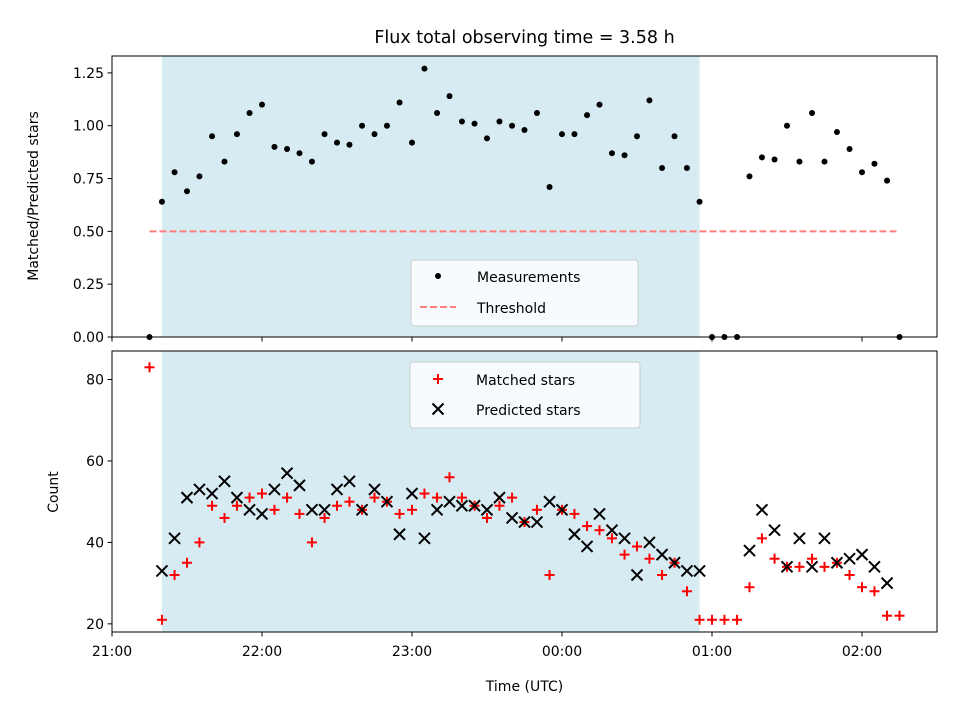  I want to click on y-tick-label: 0.75, so click(88, 180).